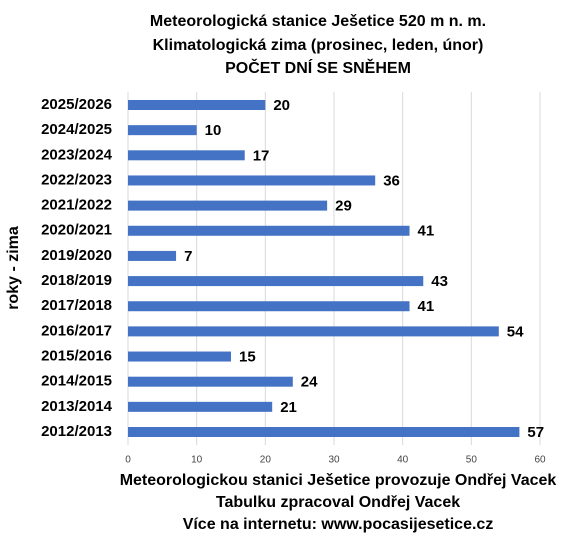  Describe the element at coordinates (76, 129) in the screenshot. I see `y-tick-label: 2024/2025` at that location.